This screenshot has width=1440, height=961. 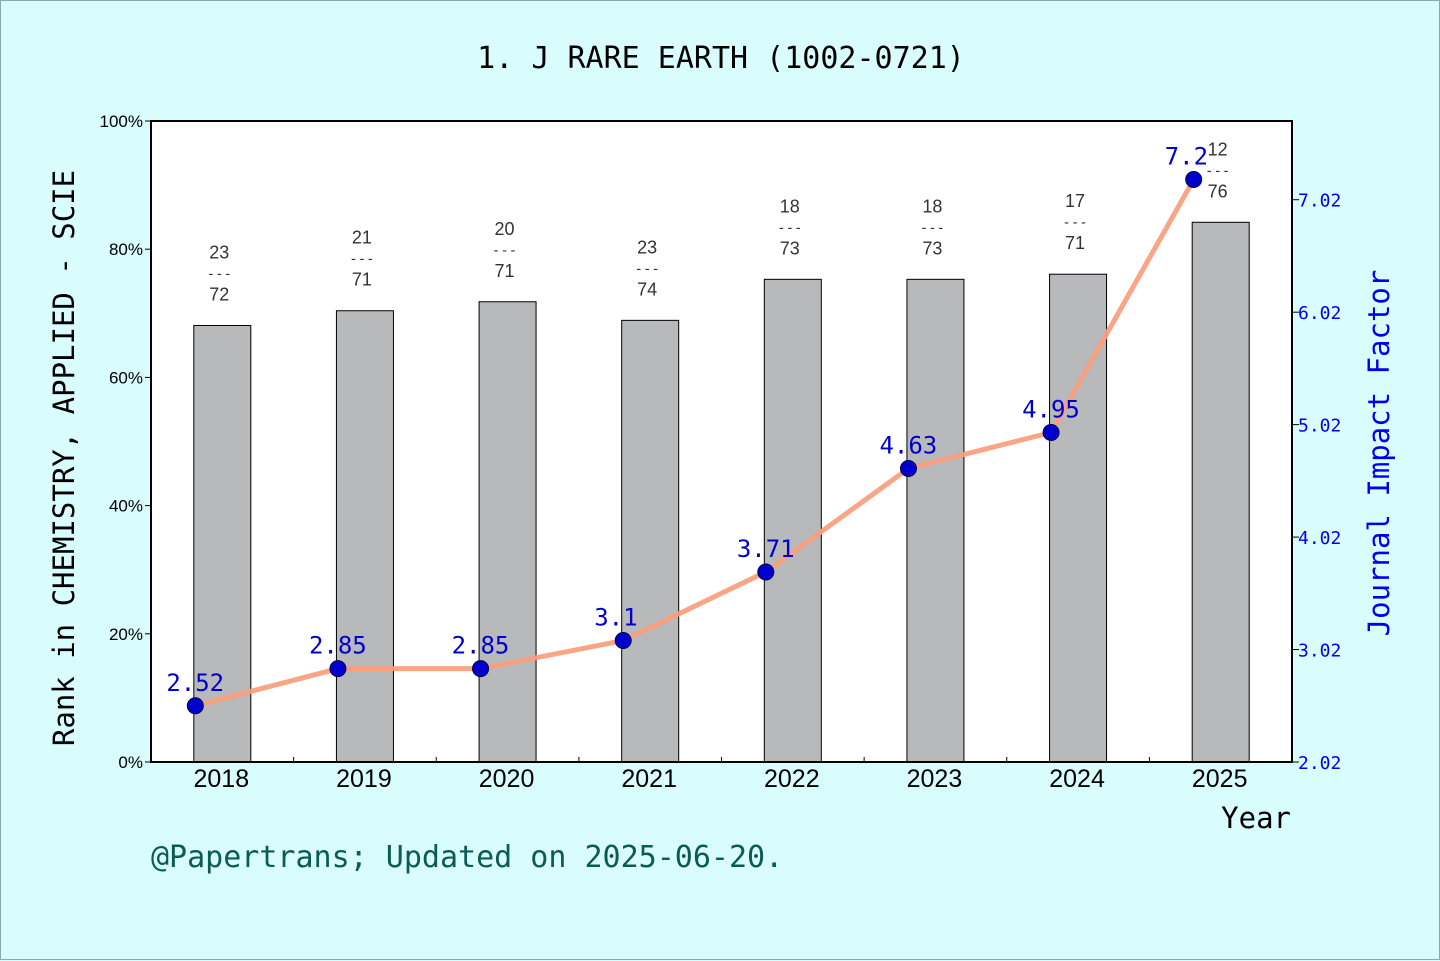 I want to click on right-tick-label: 4.02, so click(x=1319, y=538).